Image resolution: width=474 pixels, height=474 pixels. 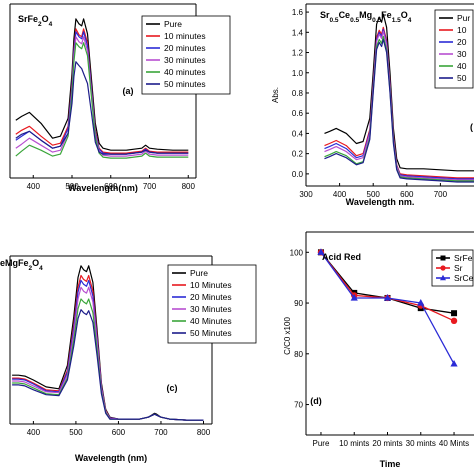 What do you see at coordinates (211, 297) in the screenshot?
I see `legend-entry: 20 Minutes` at bounding box center [211, 297].